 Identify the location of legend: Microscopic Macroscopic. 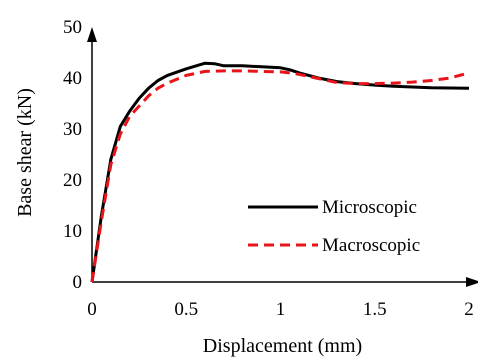
(334, 226).